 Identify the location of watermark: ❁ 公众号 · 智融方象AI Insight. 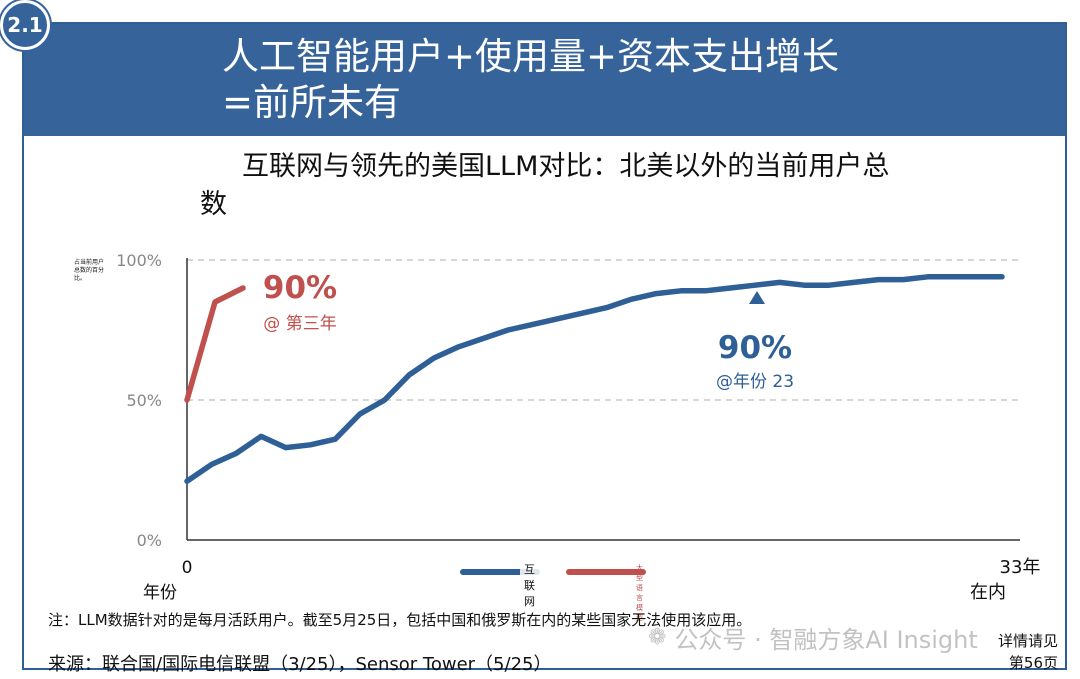
(813, 637).